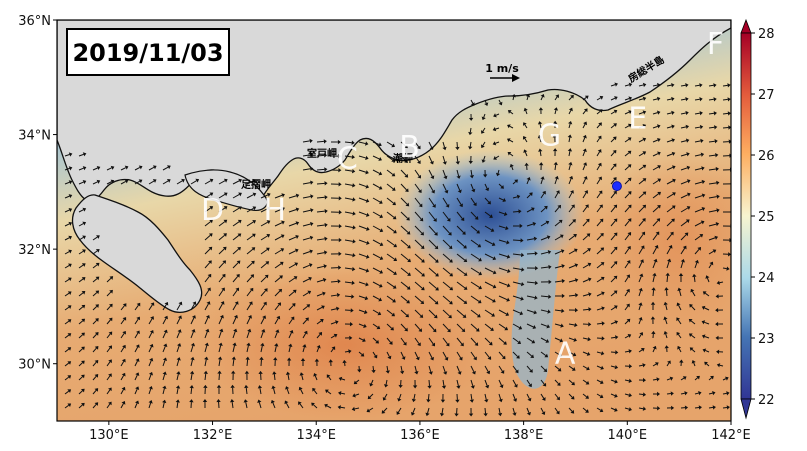 This screenshot has height=451, width=807. What do you see at coordinates (680, 240) in the screenshot?
I see `warm-patch-east` at bounding box center [680, 240].